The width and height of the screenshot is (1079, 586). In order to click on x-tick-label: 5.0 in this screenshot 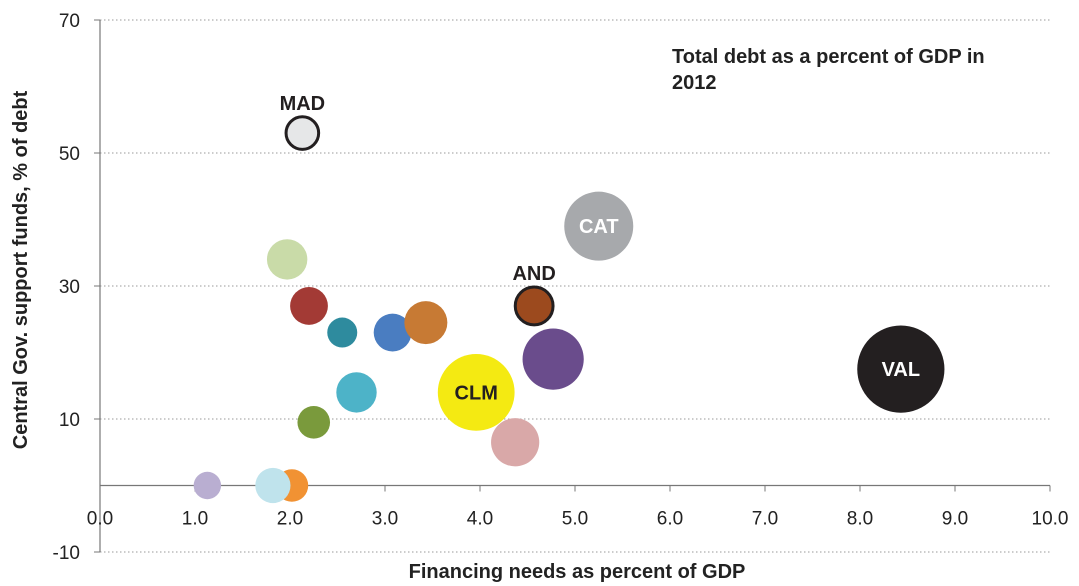, I will do `click(575, 519)`.